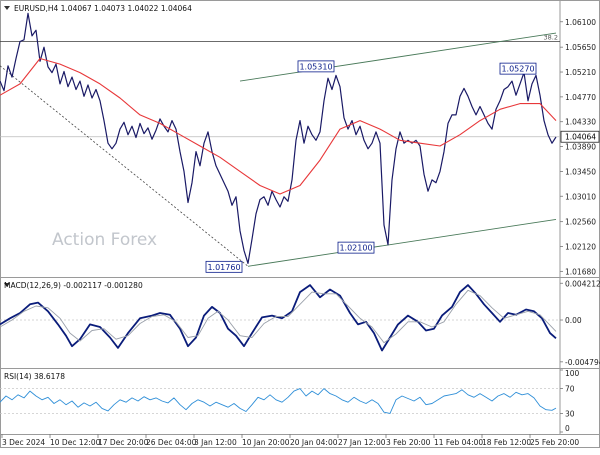 Image resolution: width=600 pixels, height=455 pixels. What do you see at coordinates (458, 442) in the screenshot?
I see `time-tick-label: 11 Feb 04:00` at bounding box center [458, 442].